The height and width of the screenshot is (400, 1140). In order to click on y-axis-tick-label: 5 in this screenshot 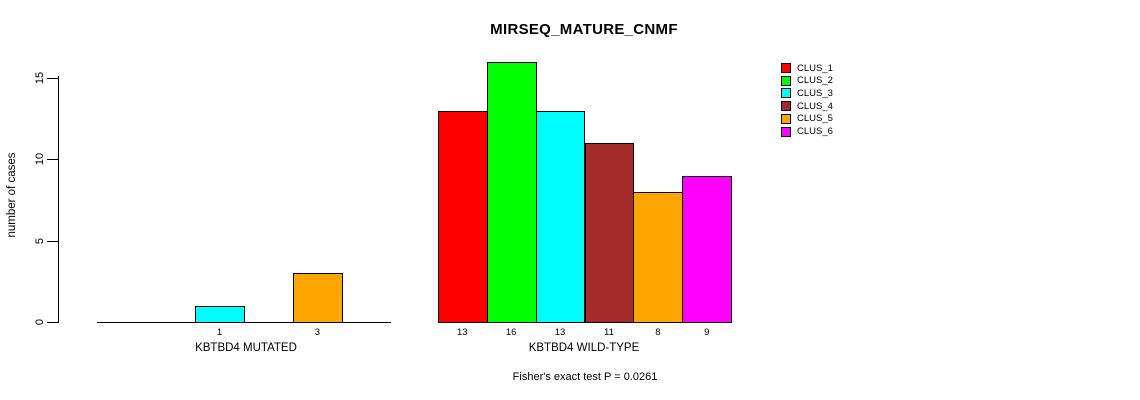, I will do `click(40, 240)`.